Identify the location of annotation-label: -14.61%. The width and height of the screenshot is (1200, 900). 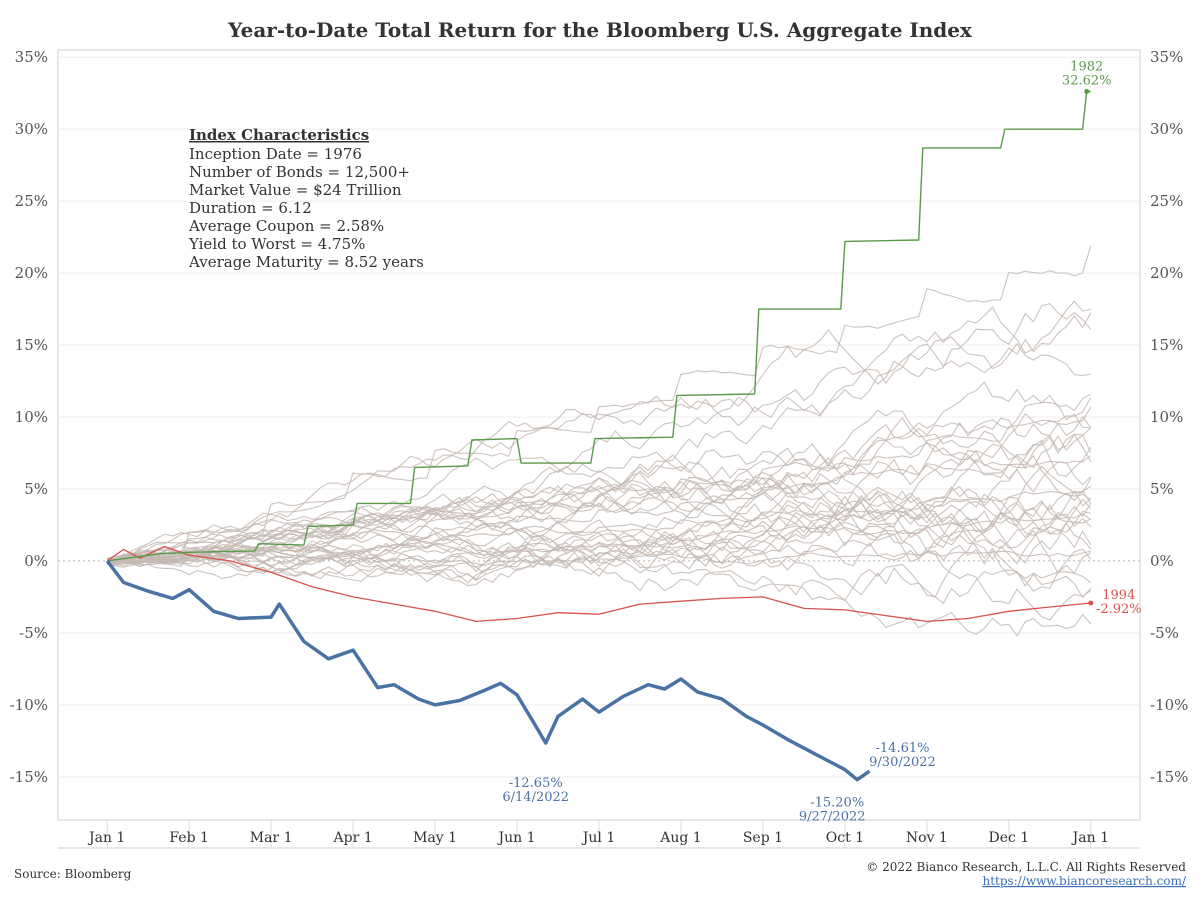
(903, 748).